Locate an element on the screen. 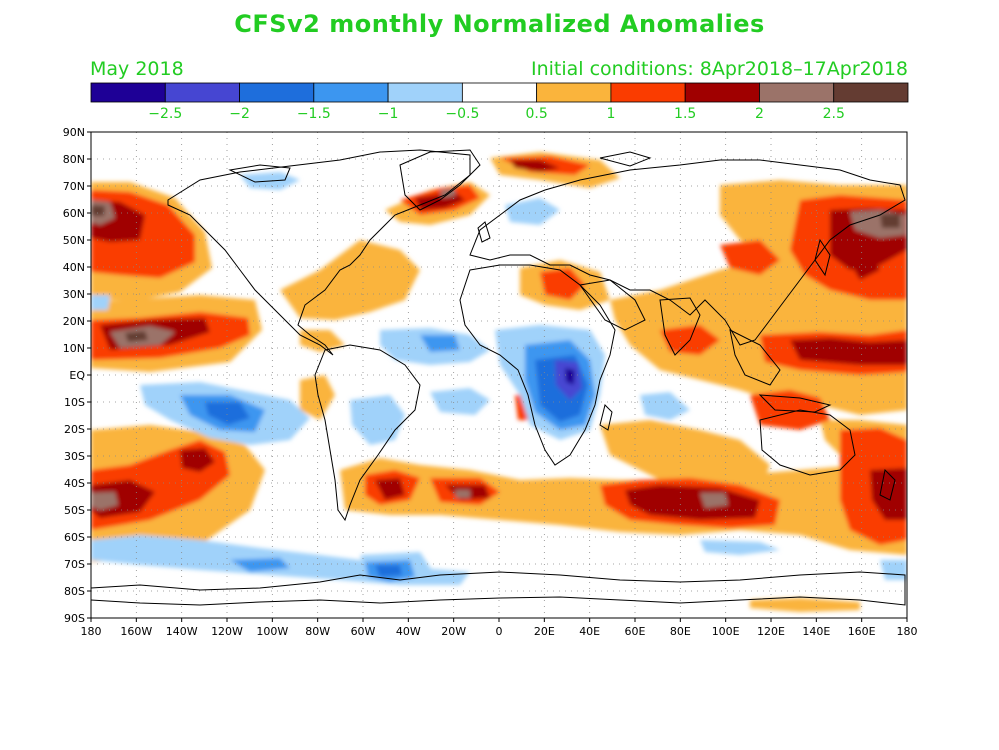 This screenshot has width=999, height=750. lon-tick-label: 60W is located at coordinates (363, 631).